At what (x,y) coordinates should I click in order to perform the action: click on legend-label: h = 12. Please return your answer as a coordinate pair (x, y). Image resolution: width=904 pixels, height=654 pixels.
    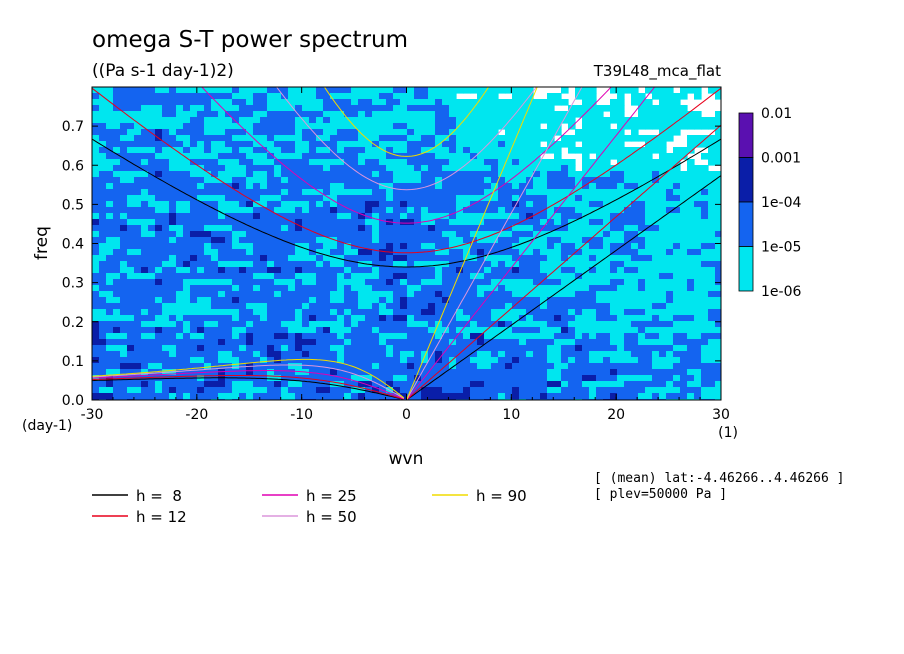
    Looking at the image, I should click on (161, 517).